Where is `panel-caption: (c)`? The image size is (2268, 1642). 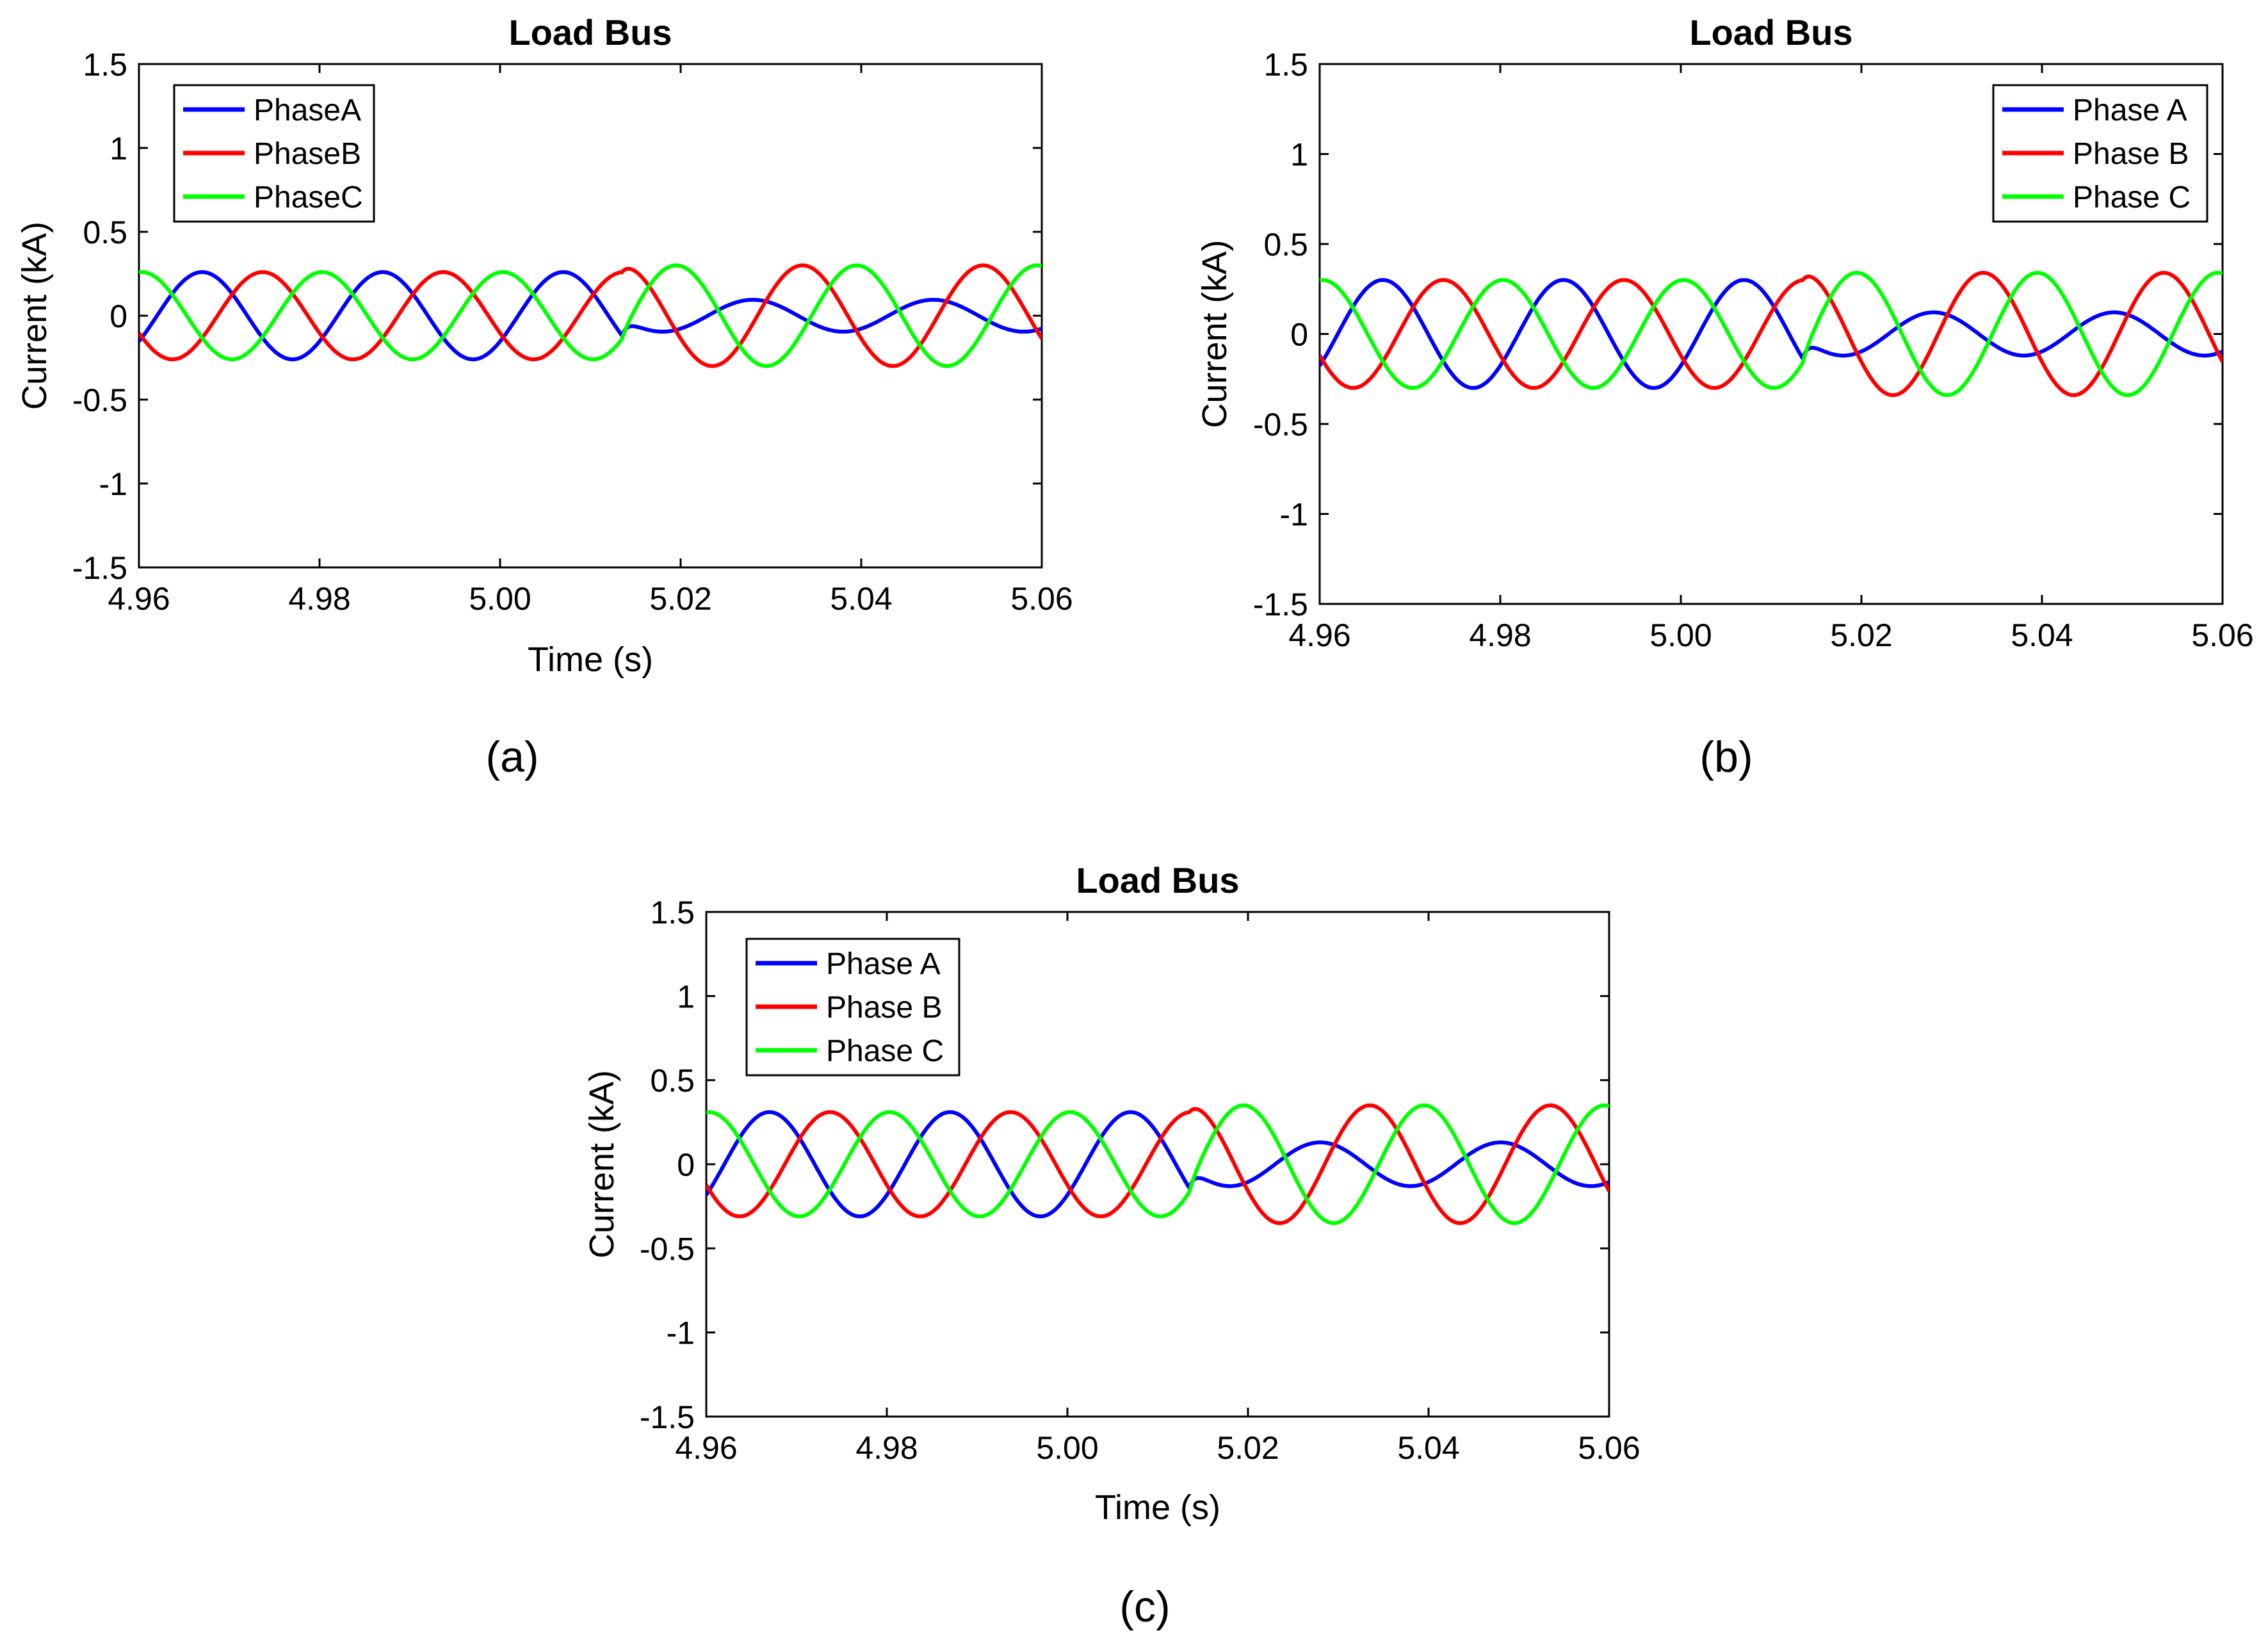 panel-caption: (c) is located at coordinates (1144, 1606).